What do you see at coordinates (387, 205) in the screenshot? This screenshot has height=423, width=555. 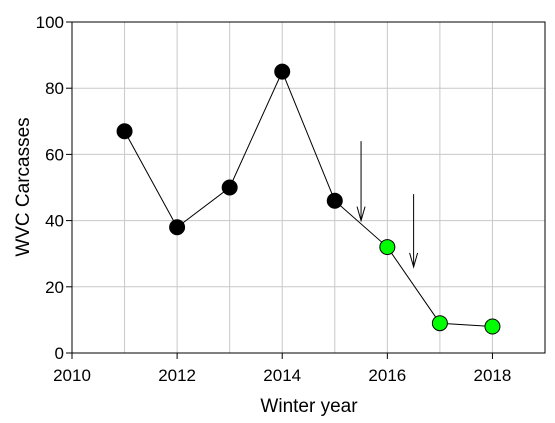 I see `annotation-arrows` at bounding box center [387, 205].